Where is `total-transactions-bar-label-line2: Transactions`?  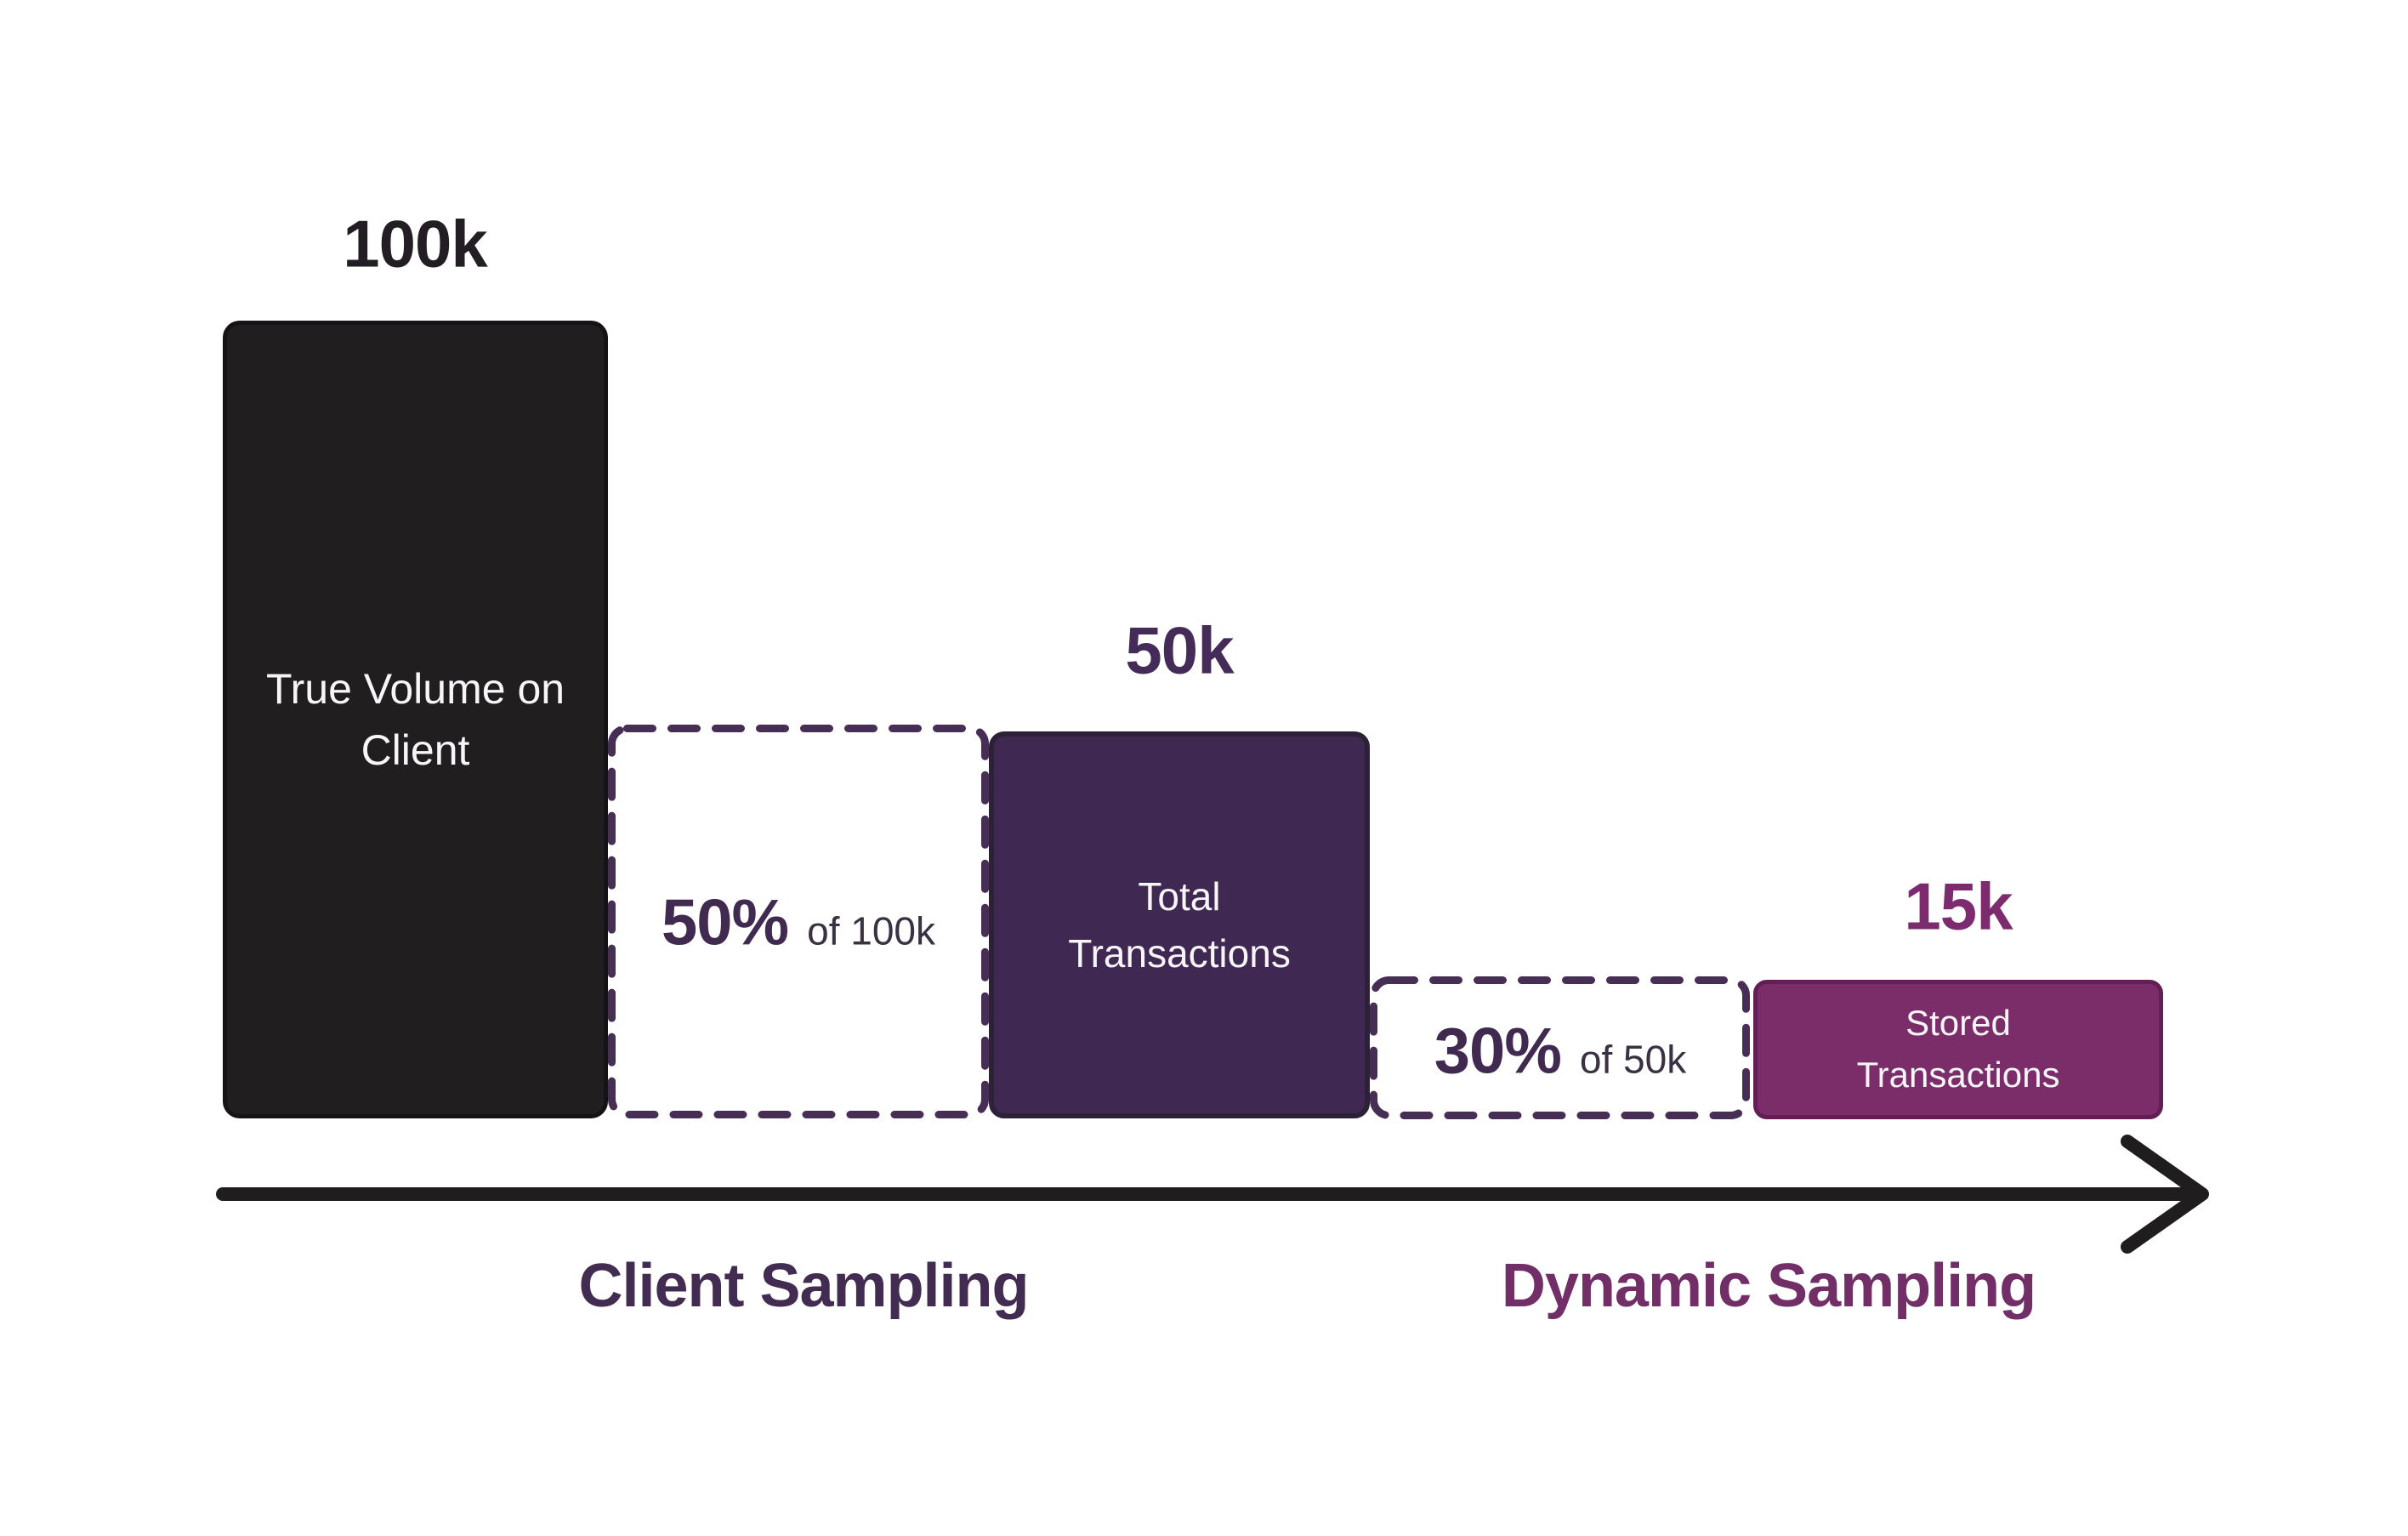 total-transactions-bar-label-line2: Transactions is located at coordinates (1179, 953).